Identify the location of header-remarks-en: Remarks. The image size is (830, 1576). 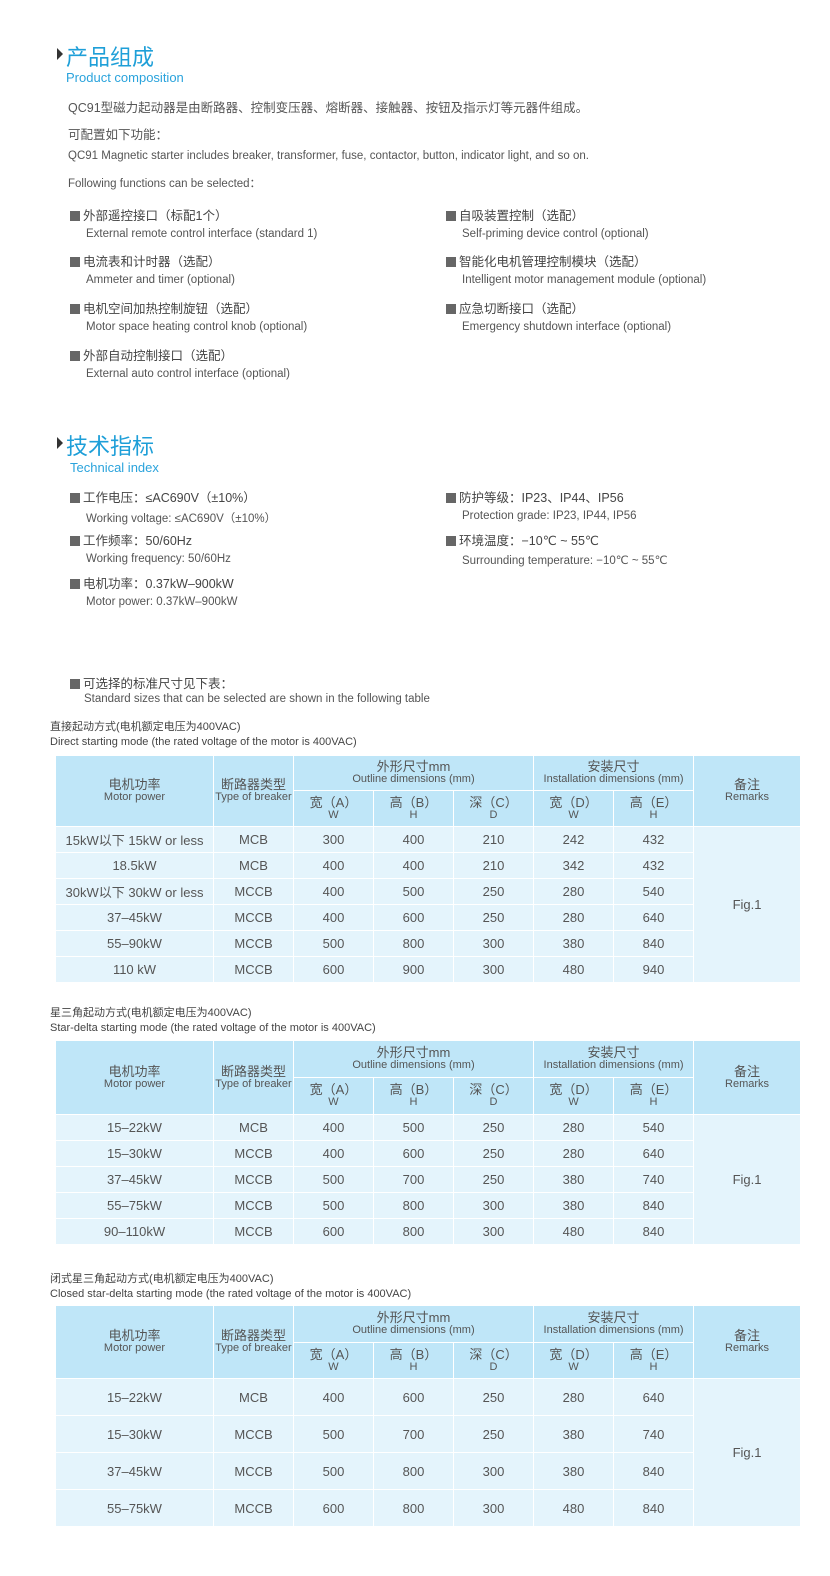
(747, 797).